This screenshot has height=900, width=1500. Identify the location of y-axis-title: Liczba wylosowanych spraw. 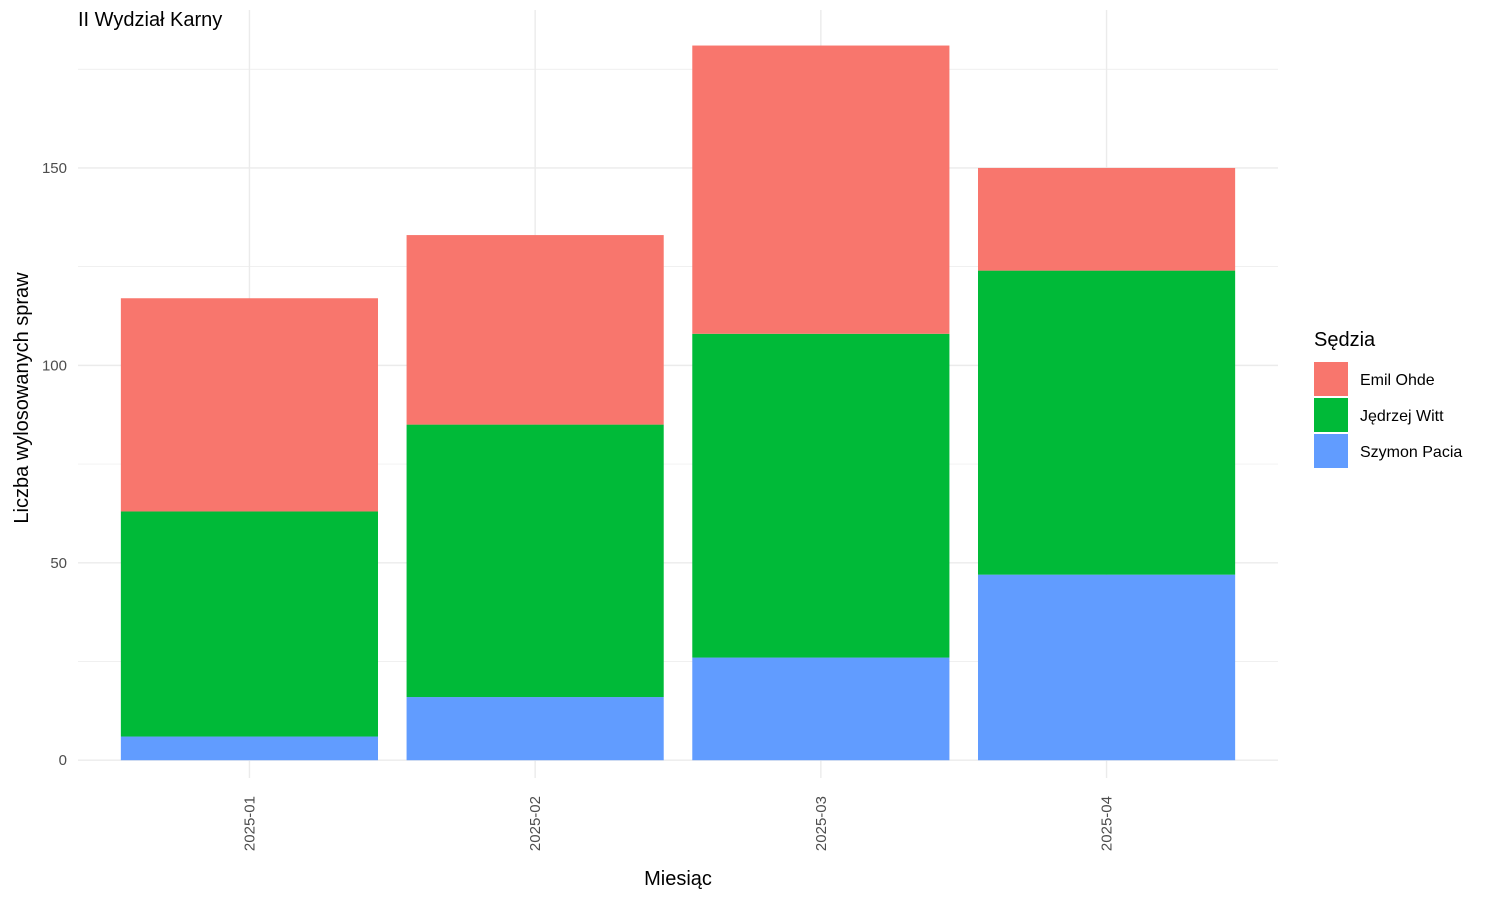
(22, 398).